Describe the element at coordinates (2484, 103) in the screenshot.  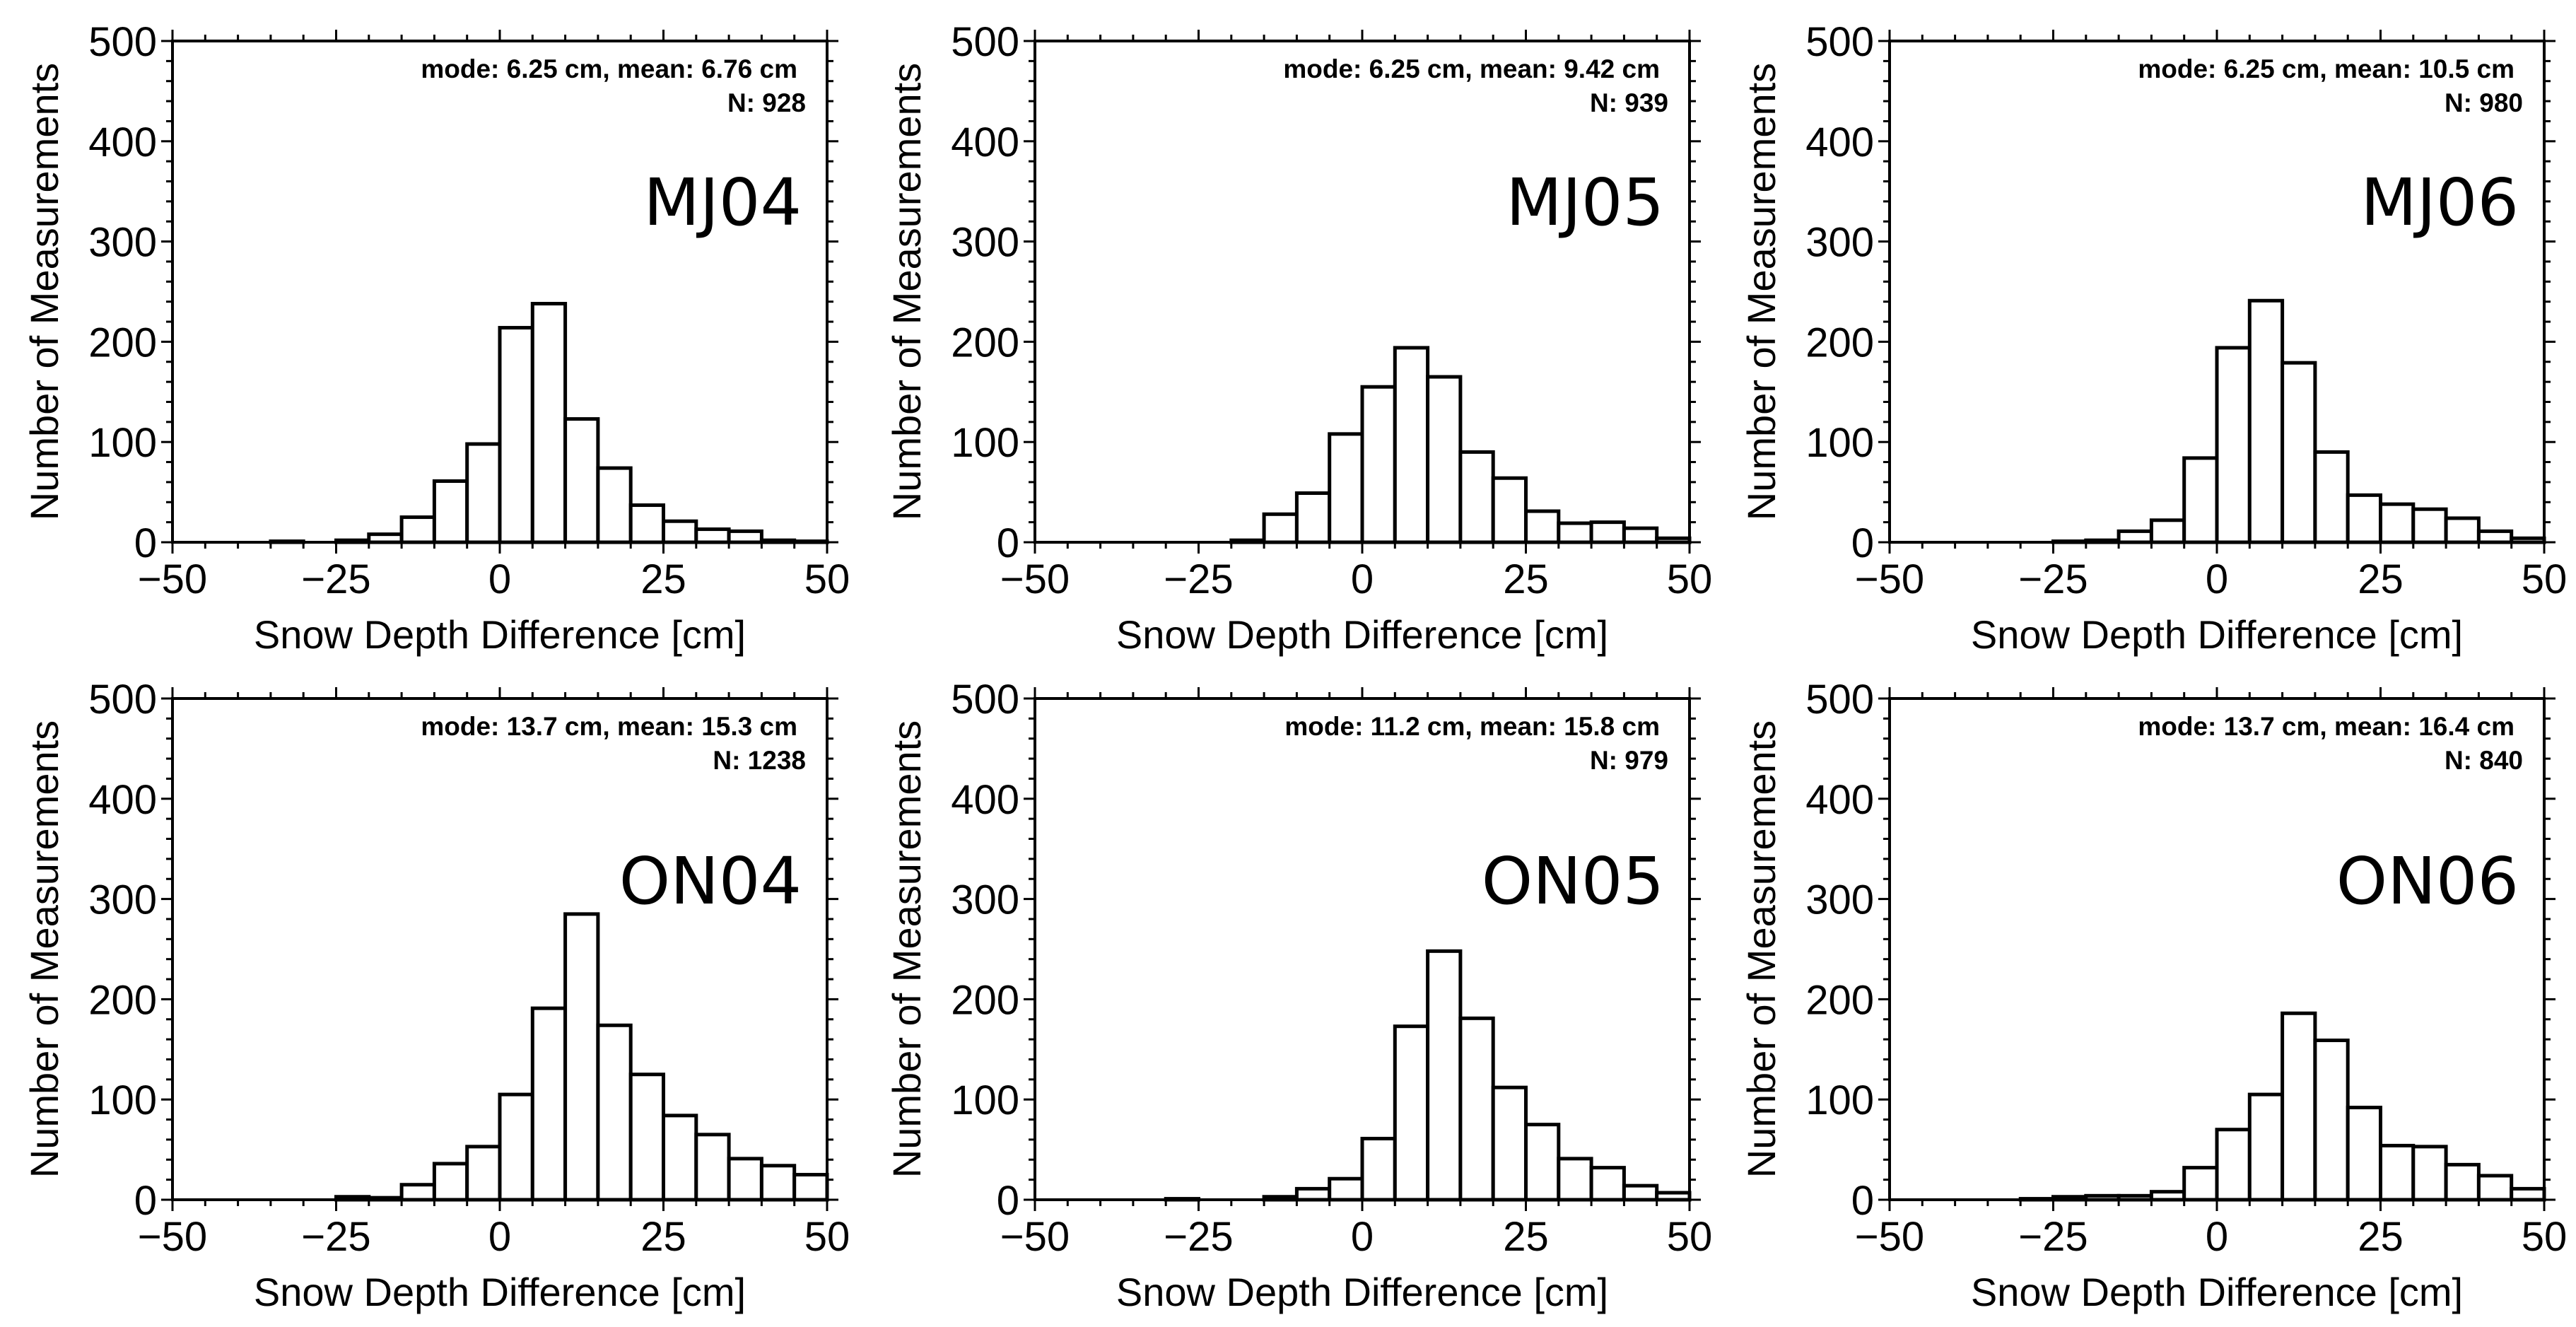
I see `count-annotation: N: 980` at that location.